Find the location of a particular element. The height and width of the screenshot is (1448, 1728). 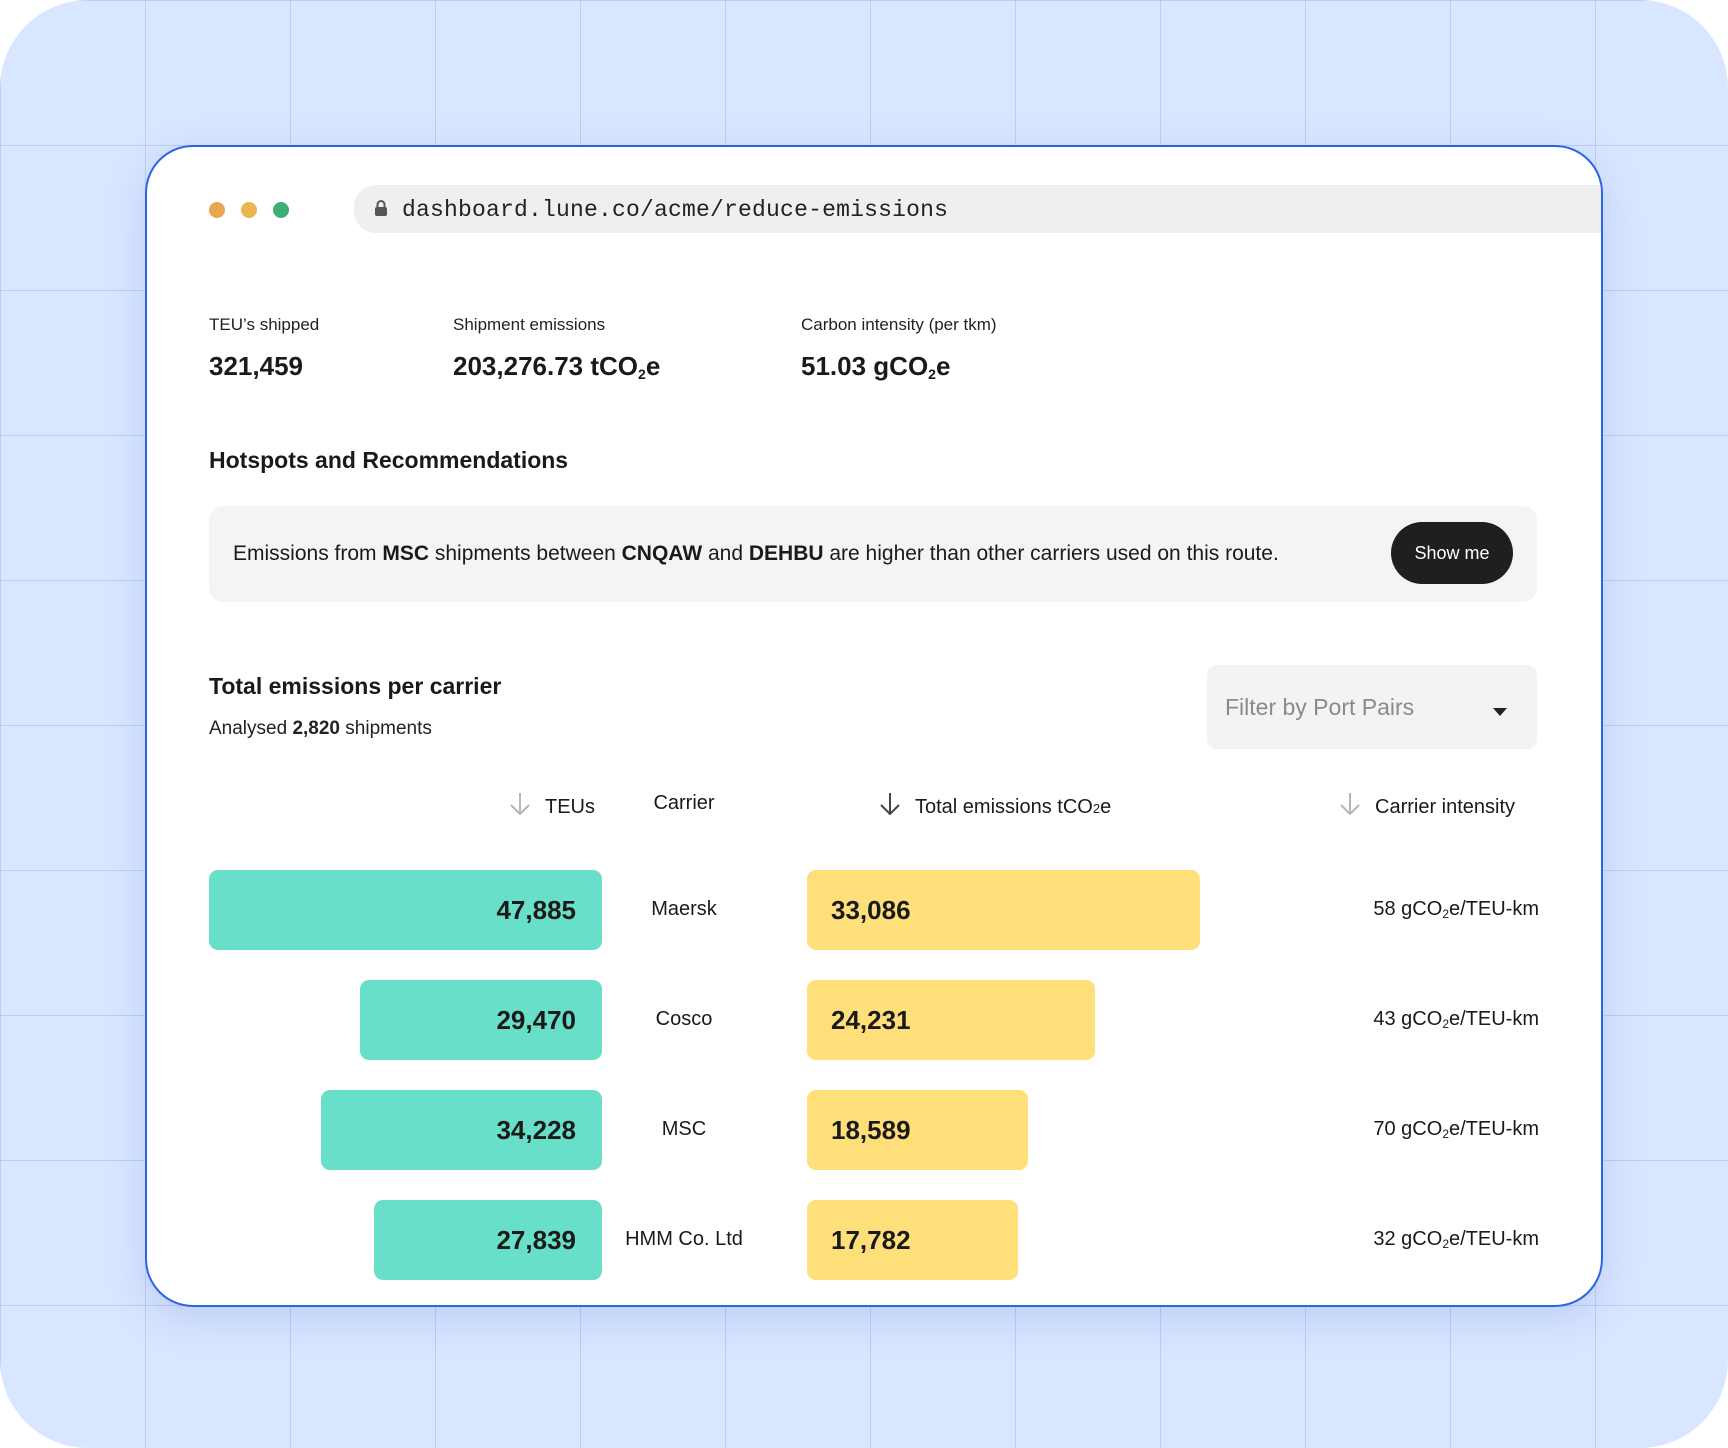

teu-bar: 27,839 is located at coordinates (488, 1240).